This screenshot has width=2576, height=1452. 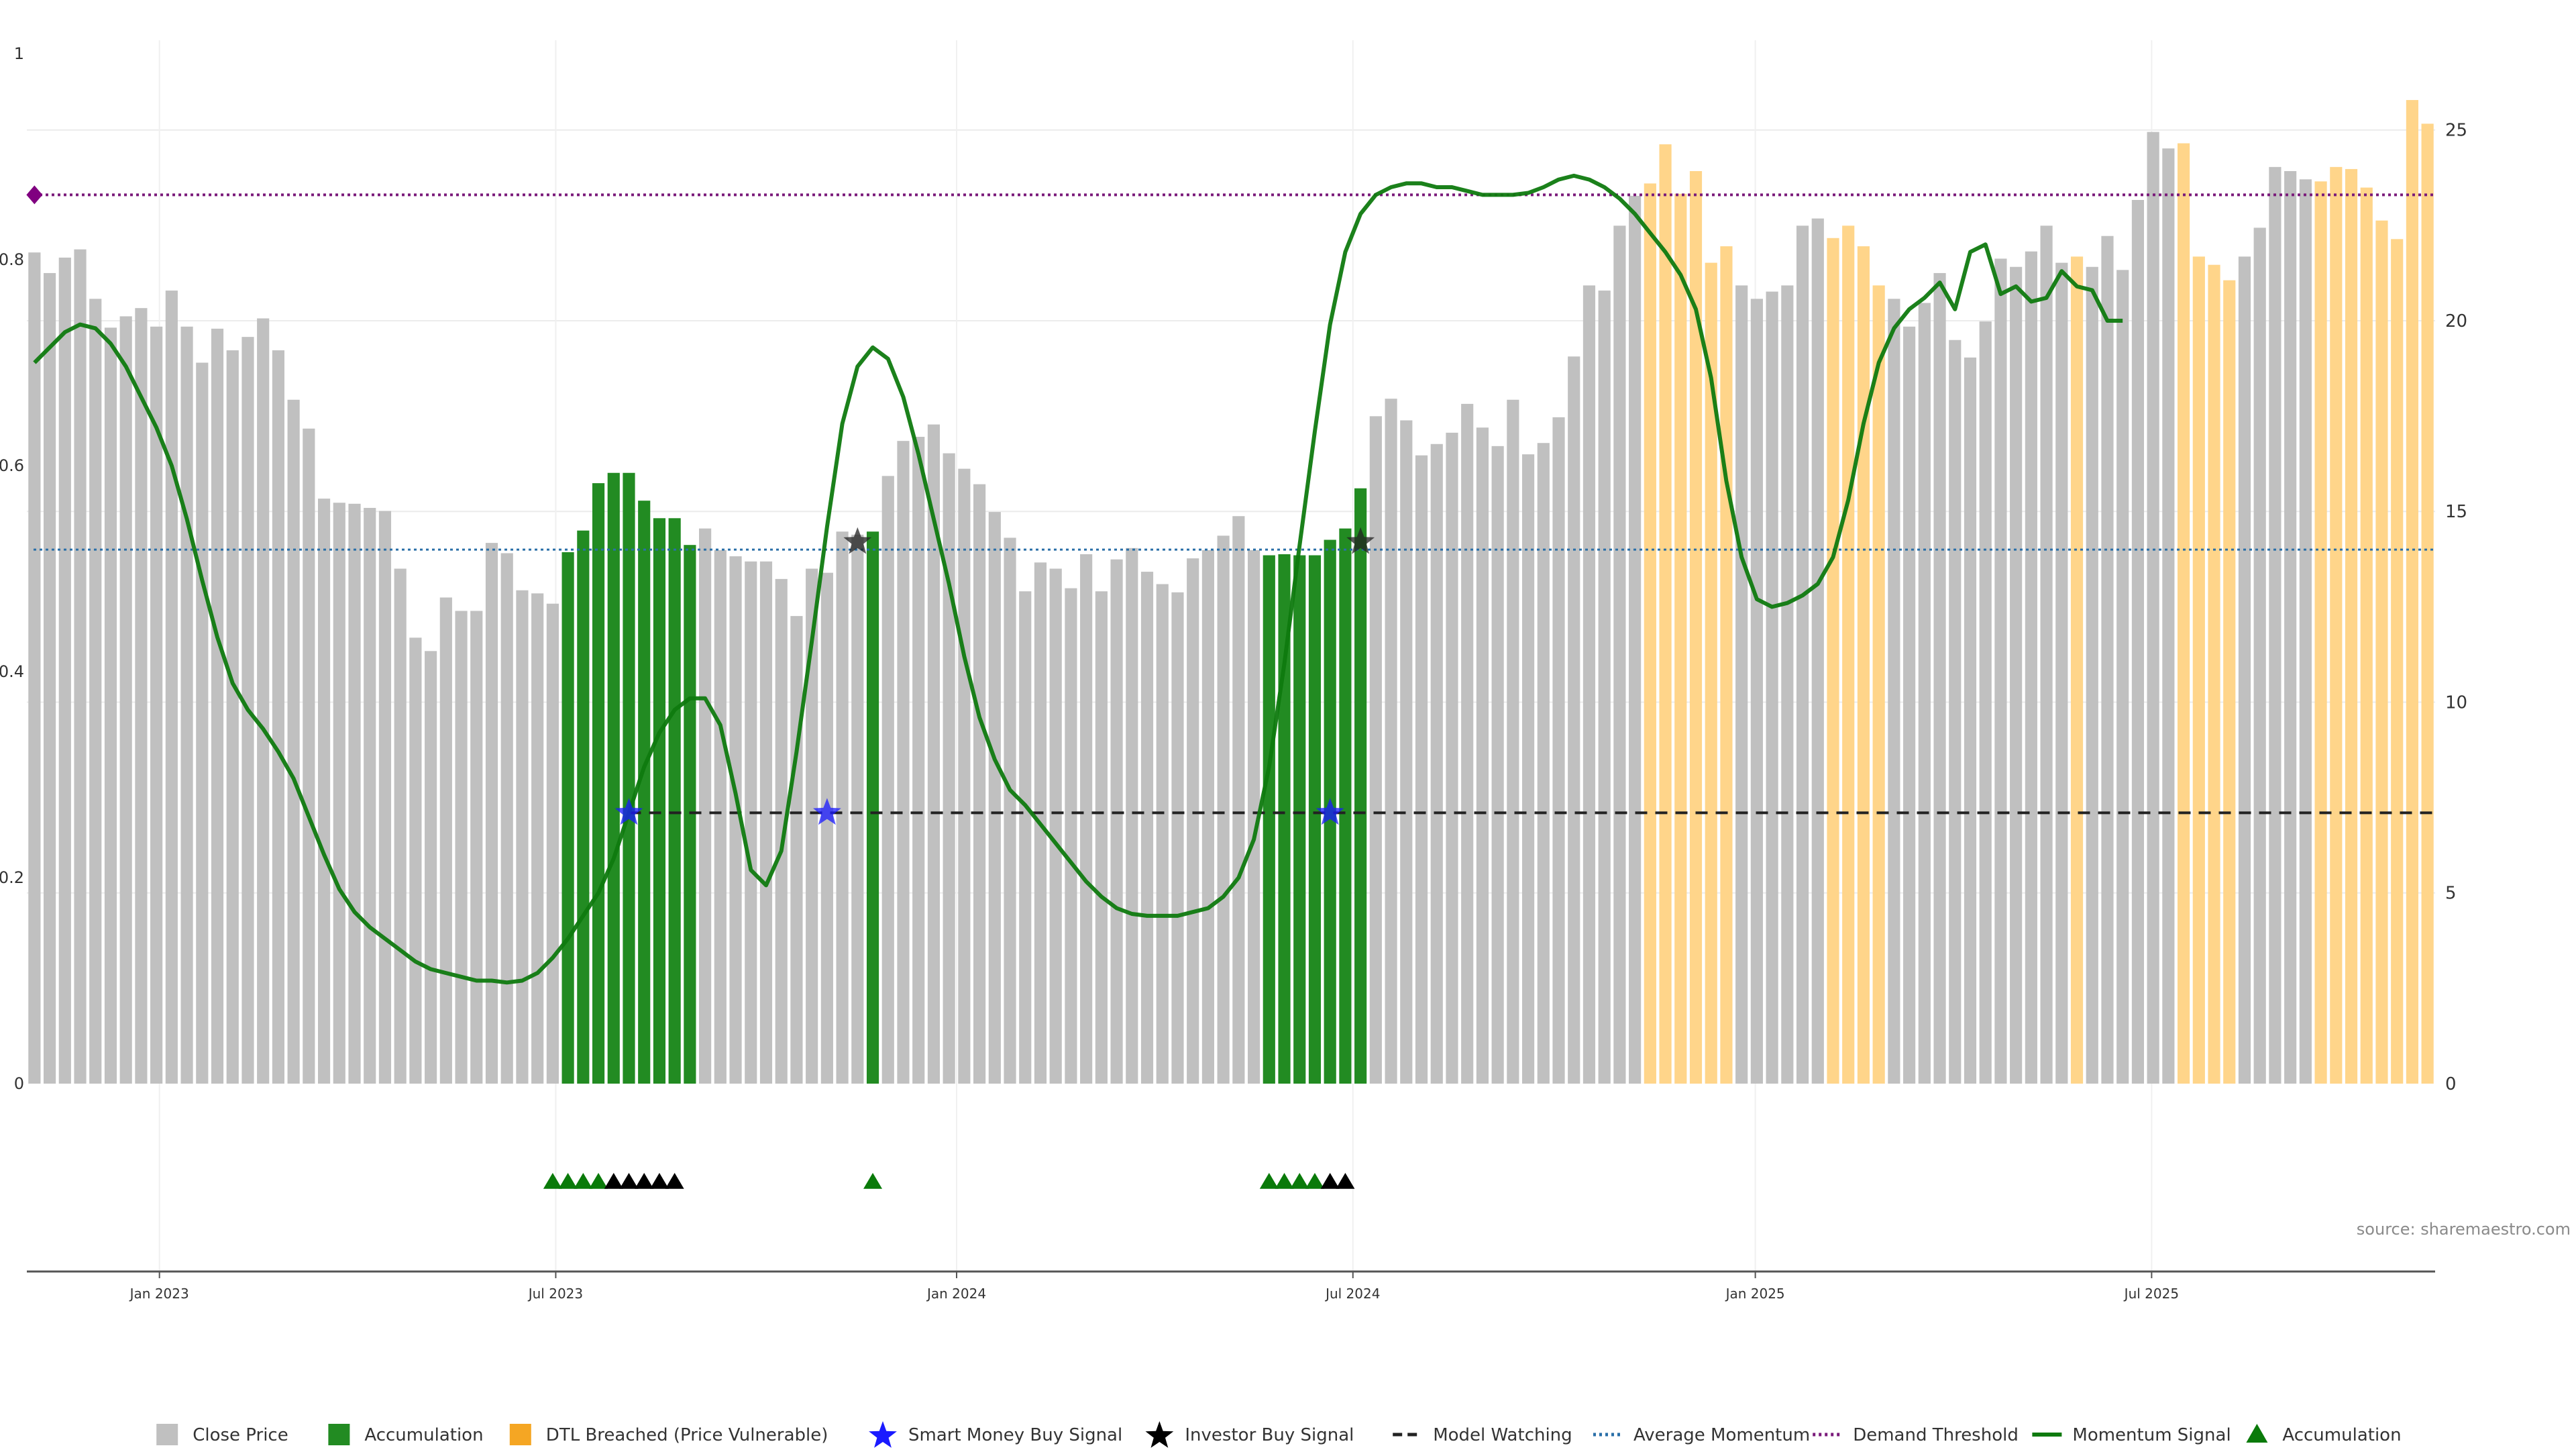 I want to click on legend-item: Investor Buy Signal, so click(x=1249, y=1435).